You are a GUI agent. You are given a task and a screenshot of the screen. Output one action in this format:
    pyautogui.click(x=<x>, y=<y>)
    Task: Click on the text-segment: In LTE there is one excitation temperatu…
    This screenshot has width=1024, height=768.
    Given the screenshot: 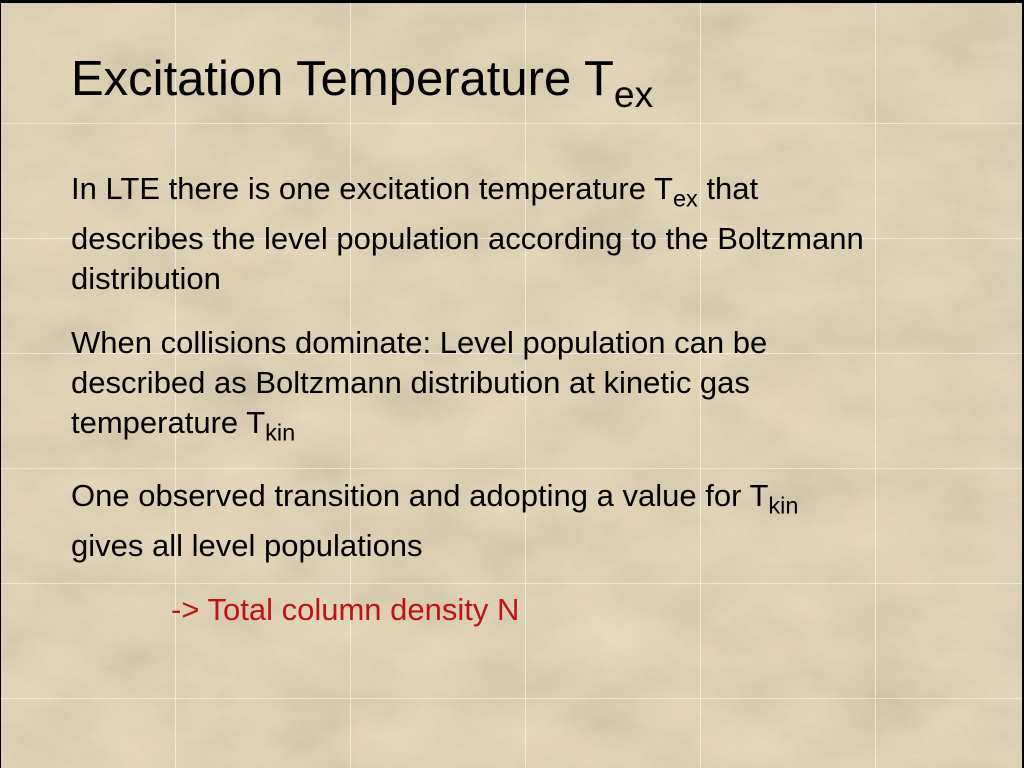 What is the action you would take?
    pyautogui.click(x=372, y=188)
    